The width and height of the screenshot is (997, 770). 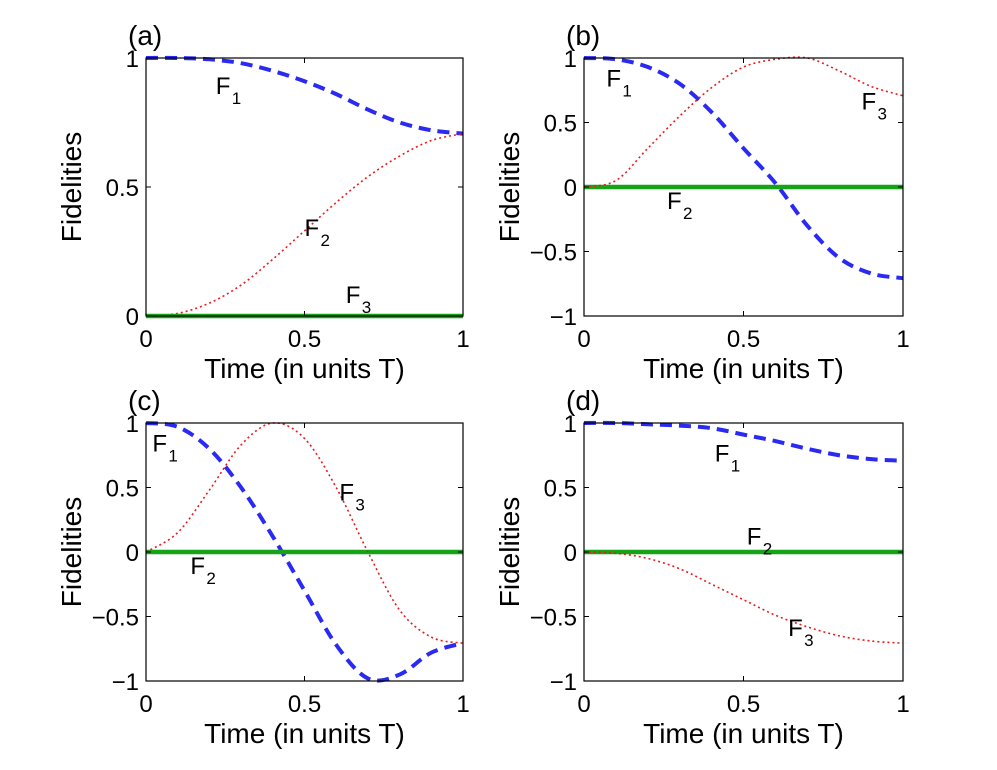 What do you see at coordinates (304, 224) in the screenshot?
I see `series-line-f2` at bounding box center [304, 224].